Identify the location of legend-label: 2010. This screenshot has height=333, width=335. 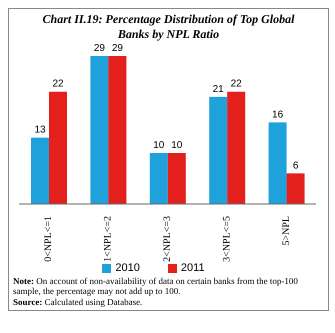
(127, 268).